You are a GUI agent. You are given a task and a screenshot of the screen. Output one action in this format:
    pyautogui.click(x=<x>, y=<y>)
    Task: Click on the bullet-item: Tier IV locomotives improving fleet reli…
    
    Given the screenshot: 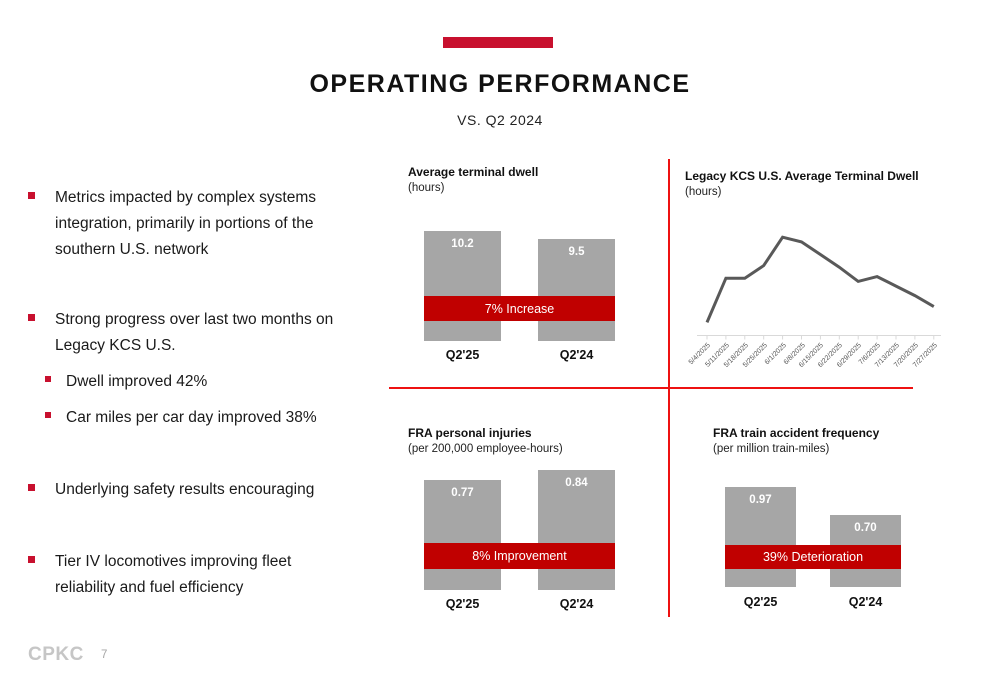 What is the action you would take?
    pyautogui.click(x=191, y=575)
    